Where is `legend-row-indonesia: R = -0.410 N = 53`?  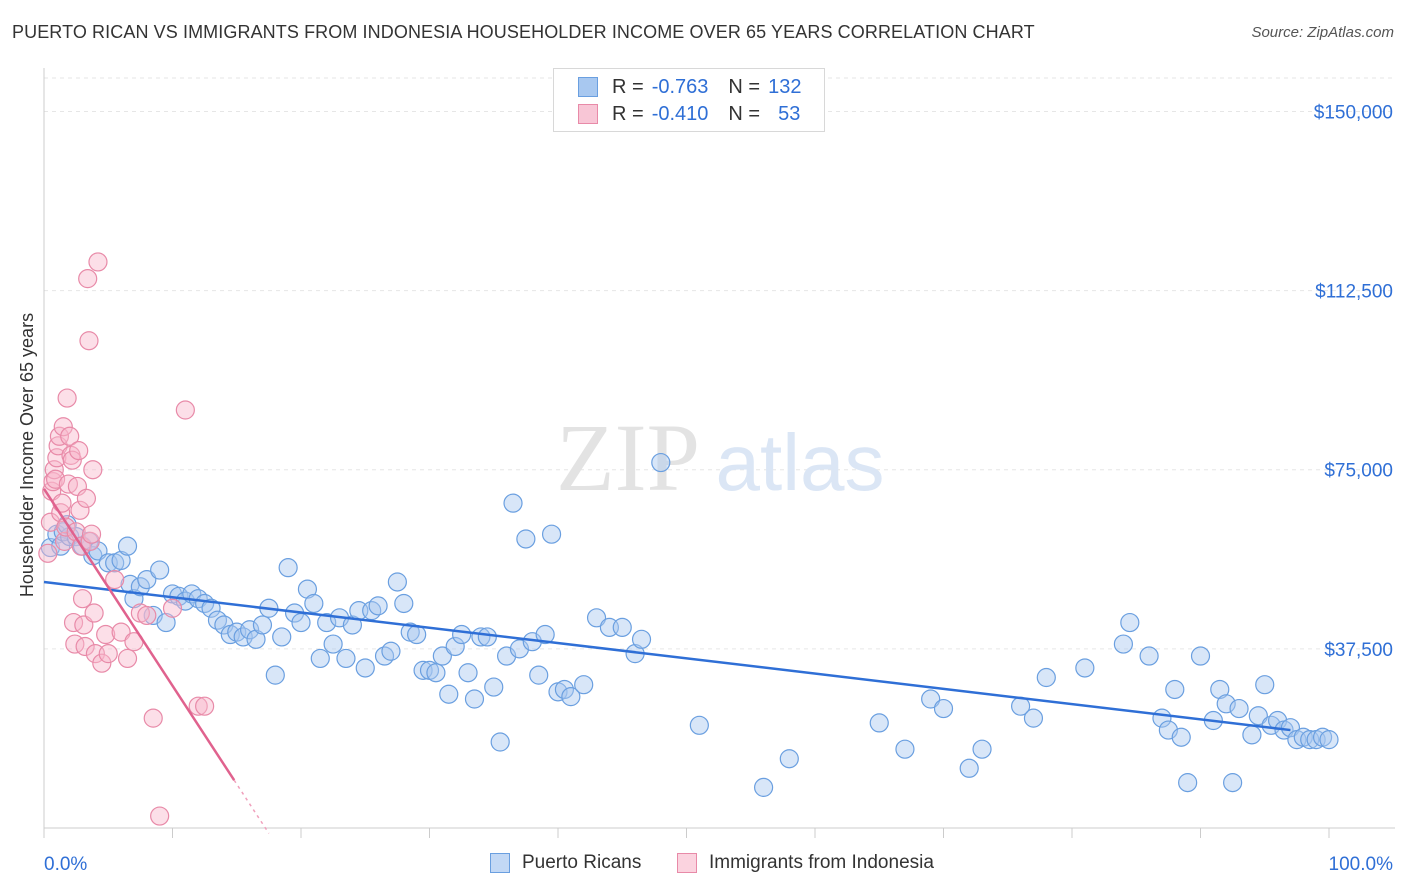
legend-row-indonesia: R = -0.410 N = 53 is located at coordinates (689, 114).